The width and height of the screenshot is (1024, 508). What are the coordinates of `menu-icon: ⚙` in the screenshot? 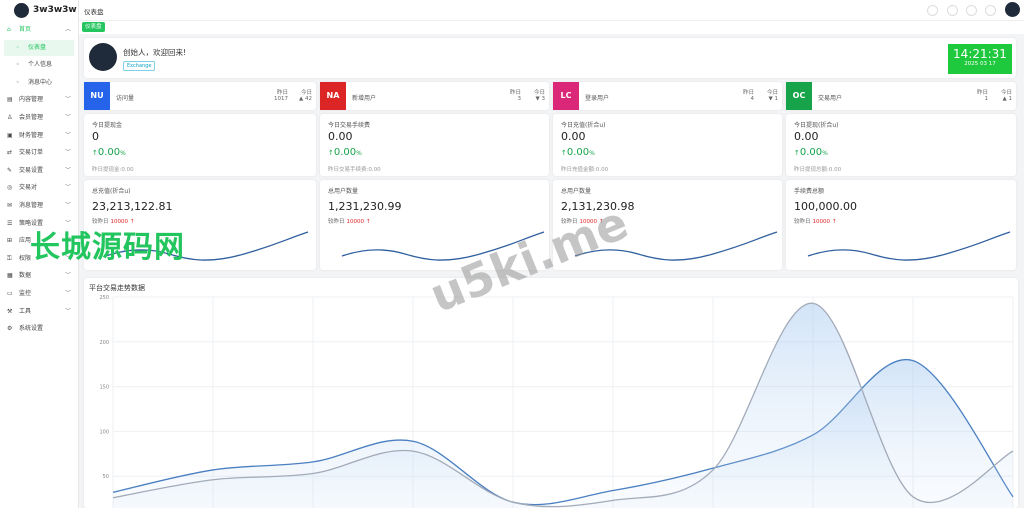 It's located at (10, 329).